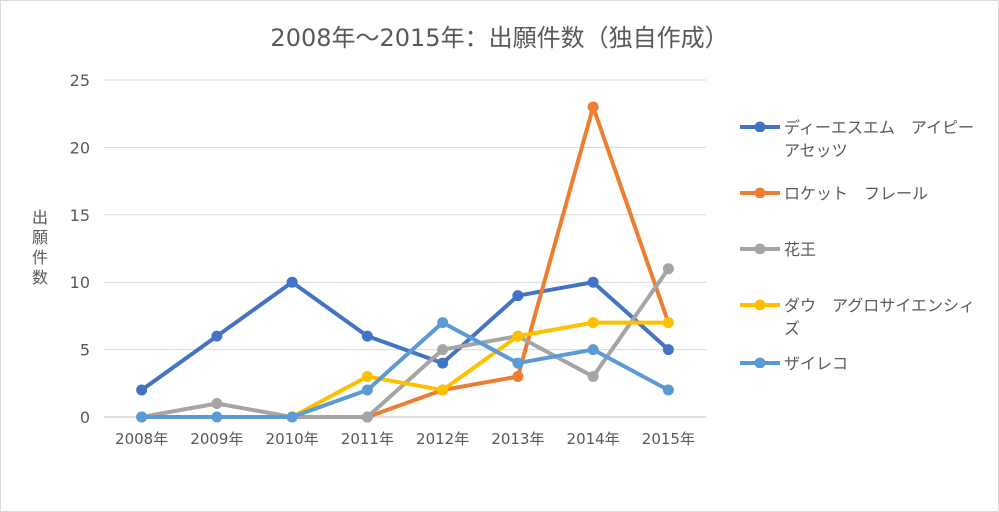 The width and height of the screenshot is (999, 512). Describe the element at coordinates (39, 277) in the screenshot. I see `y-axis-label-char: 数` at that location.